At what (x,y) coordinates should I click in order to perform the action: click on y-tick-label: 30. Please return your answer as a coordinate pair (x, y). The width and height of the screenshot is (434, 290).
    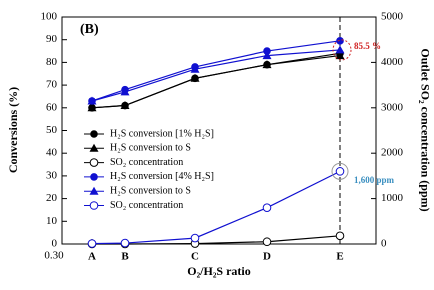
    Looking at the image, I should click on (52, 175).